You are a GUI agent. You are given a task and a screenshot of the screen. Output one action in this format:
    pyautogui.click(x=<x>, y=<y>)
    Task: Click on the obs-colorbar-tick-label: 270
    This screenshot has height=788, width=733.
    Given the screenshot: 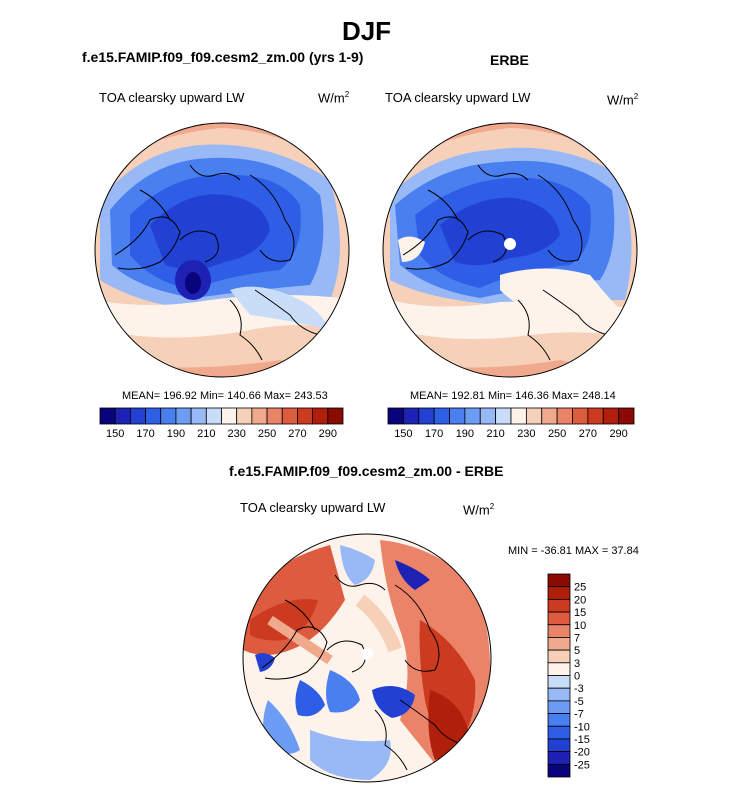 What is the action you would take?
    pyautogui.click(x=588, y=434)
    